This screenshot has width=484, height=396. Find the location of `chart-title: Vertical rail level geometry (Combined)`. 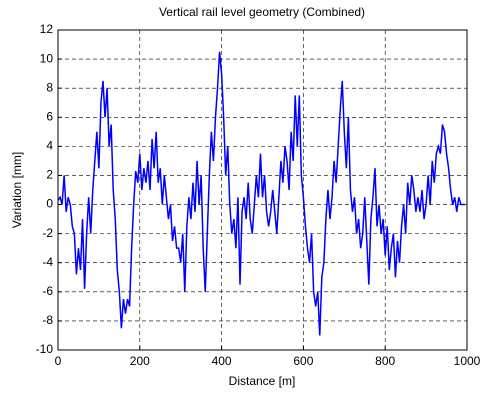

chart-title: Vertical rail level geometry (Combined) is located at coordinates (262, 12).